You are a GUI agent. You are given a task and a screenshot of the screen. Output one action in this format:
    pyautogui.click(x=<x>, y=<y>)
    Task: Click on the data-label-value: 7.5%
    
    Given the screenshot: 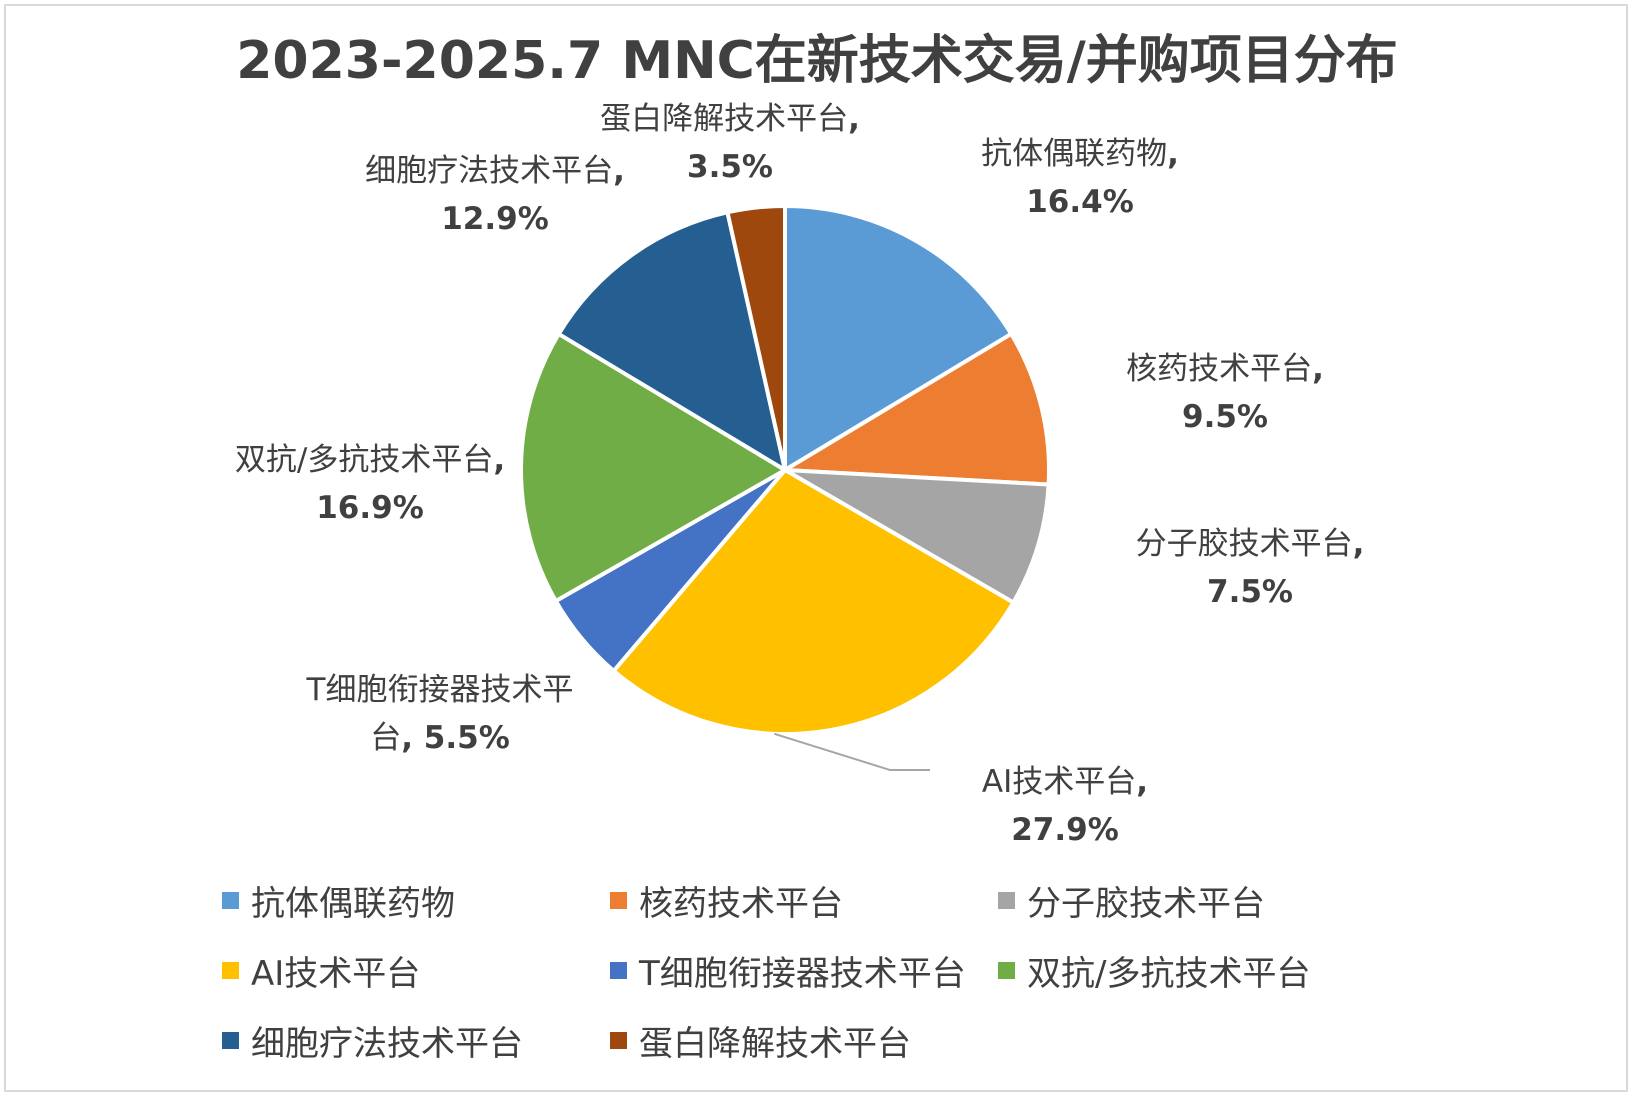 What is the action you would take?
    pyautogui.click(x=1250, y=592)
    